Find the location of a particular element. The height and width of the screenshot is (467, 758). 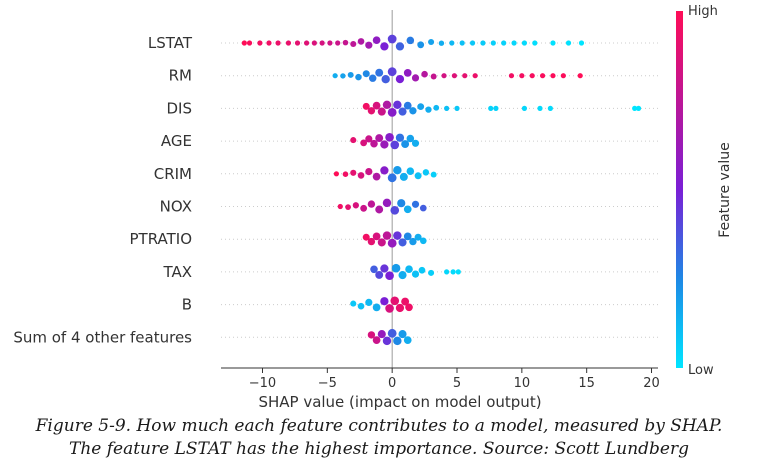

feature-label: PTRATIO is located at coordinates (160, 239).